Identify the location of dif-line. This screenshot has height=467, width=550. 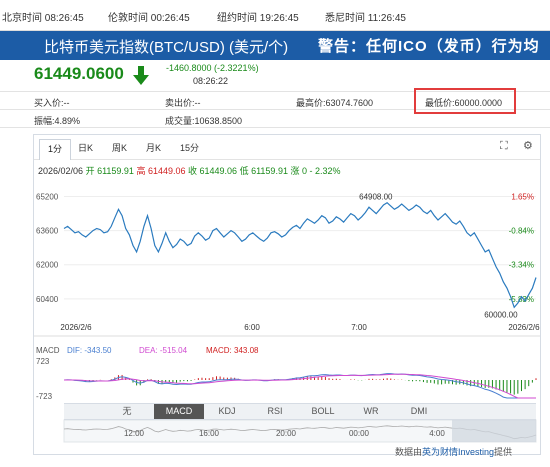
(299, 386).